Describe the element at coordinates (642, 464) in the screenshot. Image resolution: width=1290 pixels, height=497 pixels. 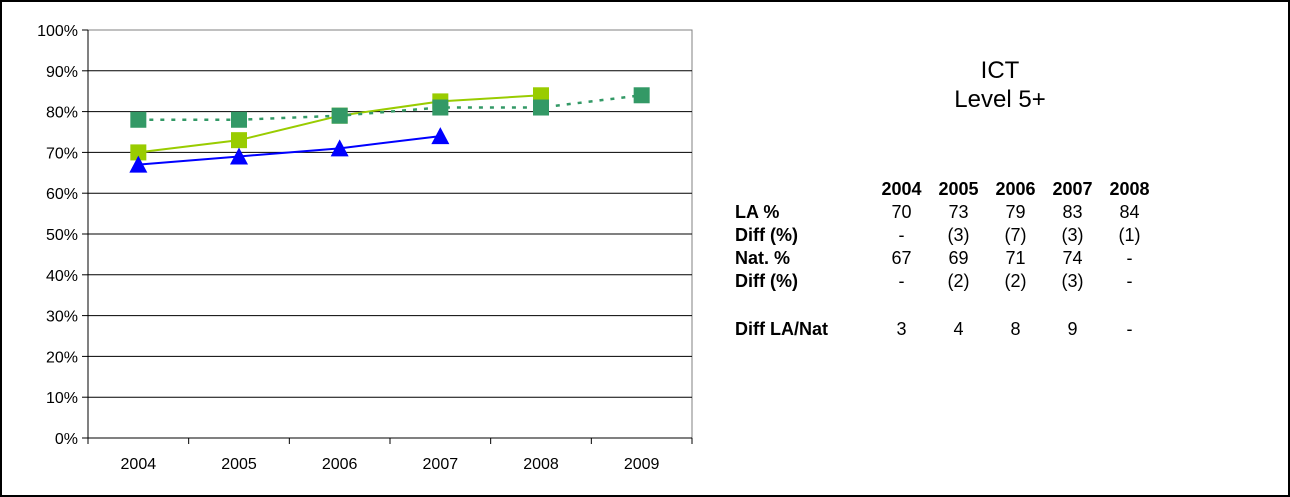
I see `x-tick-label: 2009` at that location.